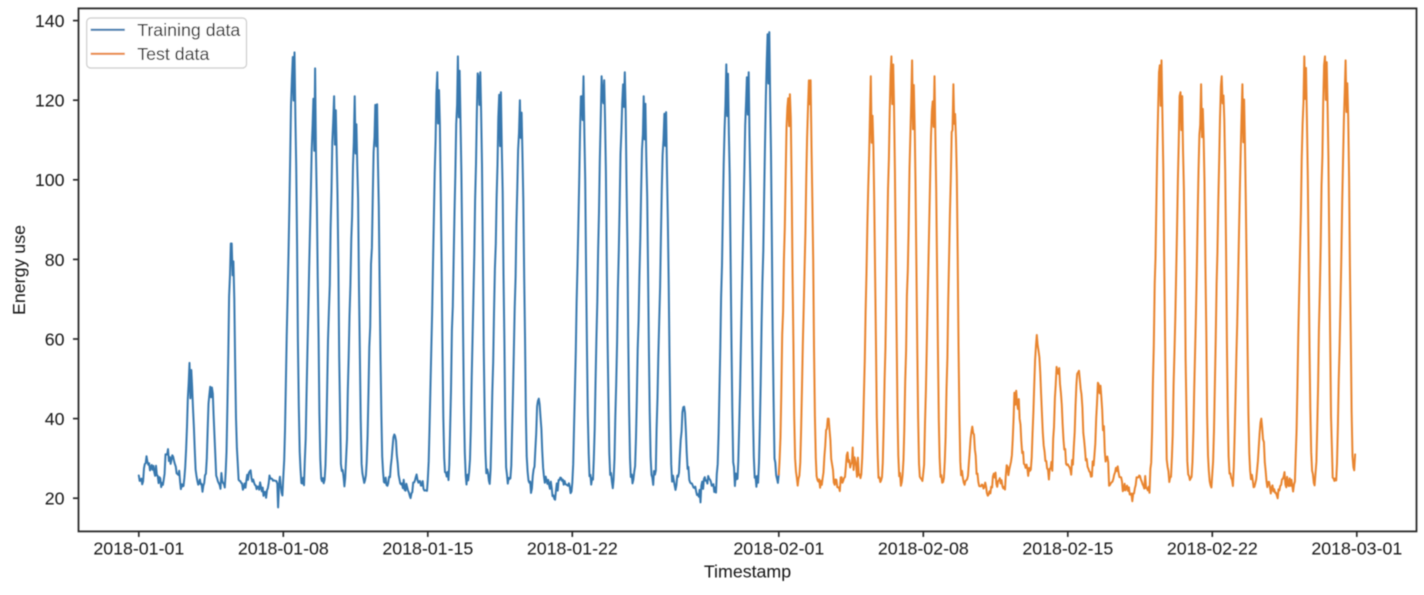 The image size is (1424, 595). I want to click on svg-text: 20, so click(55, 499).